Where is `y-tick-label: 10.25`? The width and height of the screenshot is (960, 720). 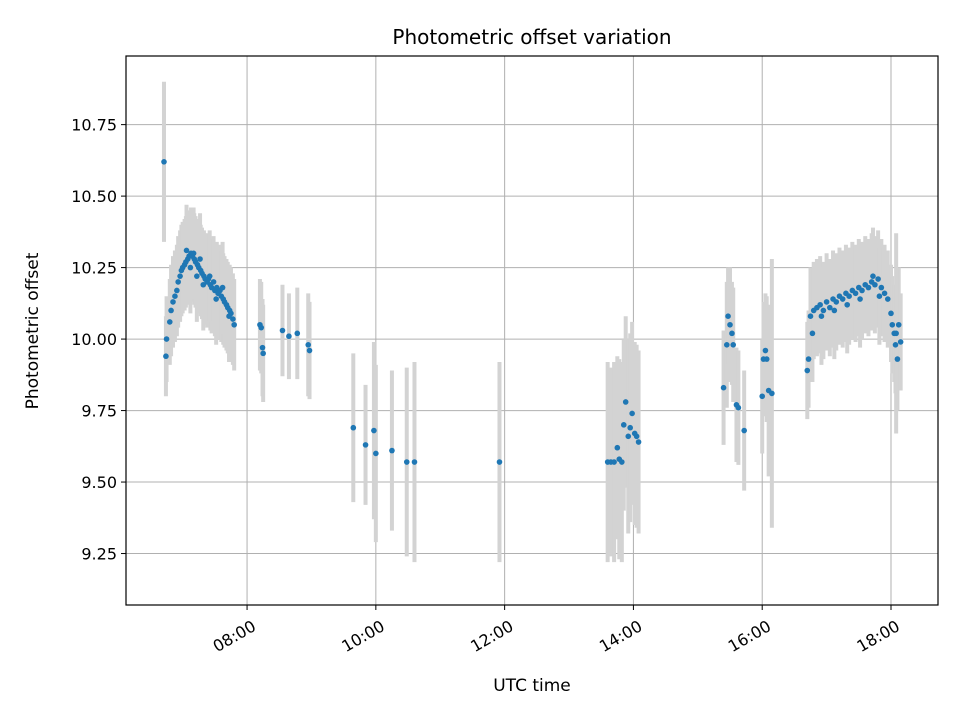
y-tick-label: 10.25 is located at coordinates (94, 268).